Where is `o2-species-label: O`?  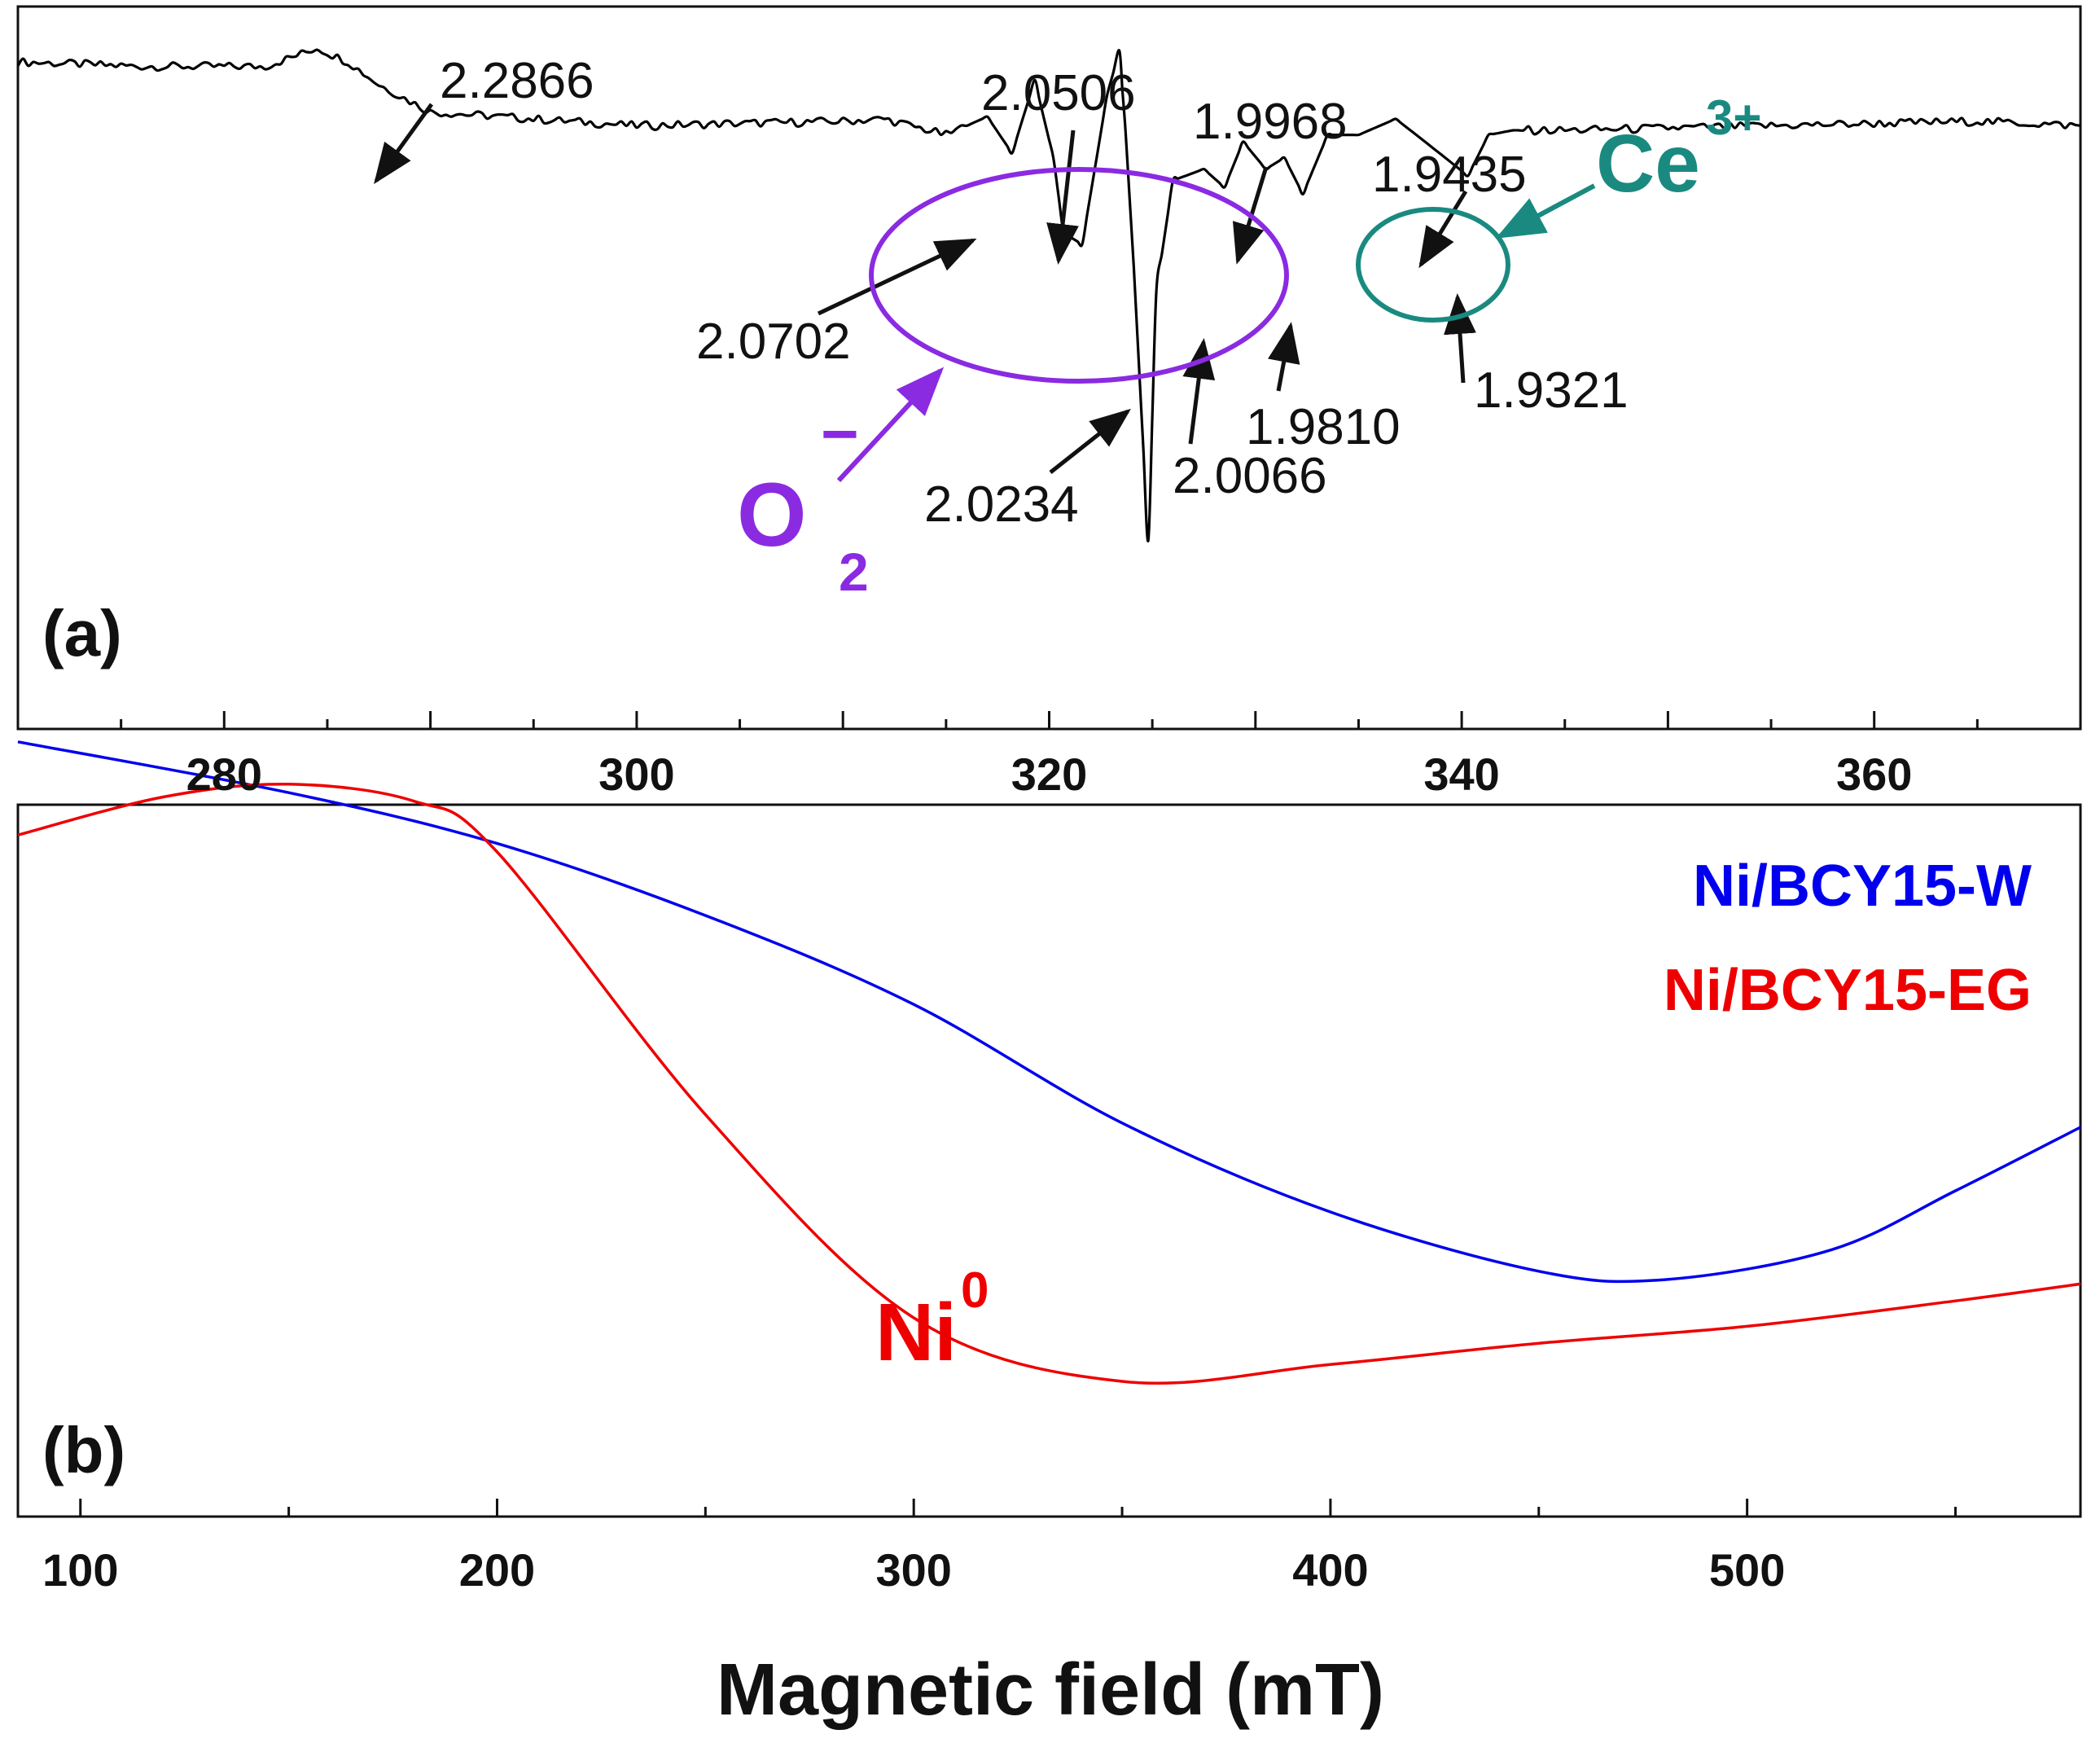 o2-species-label: O is located at coordinates (772, 515).